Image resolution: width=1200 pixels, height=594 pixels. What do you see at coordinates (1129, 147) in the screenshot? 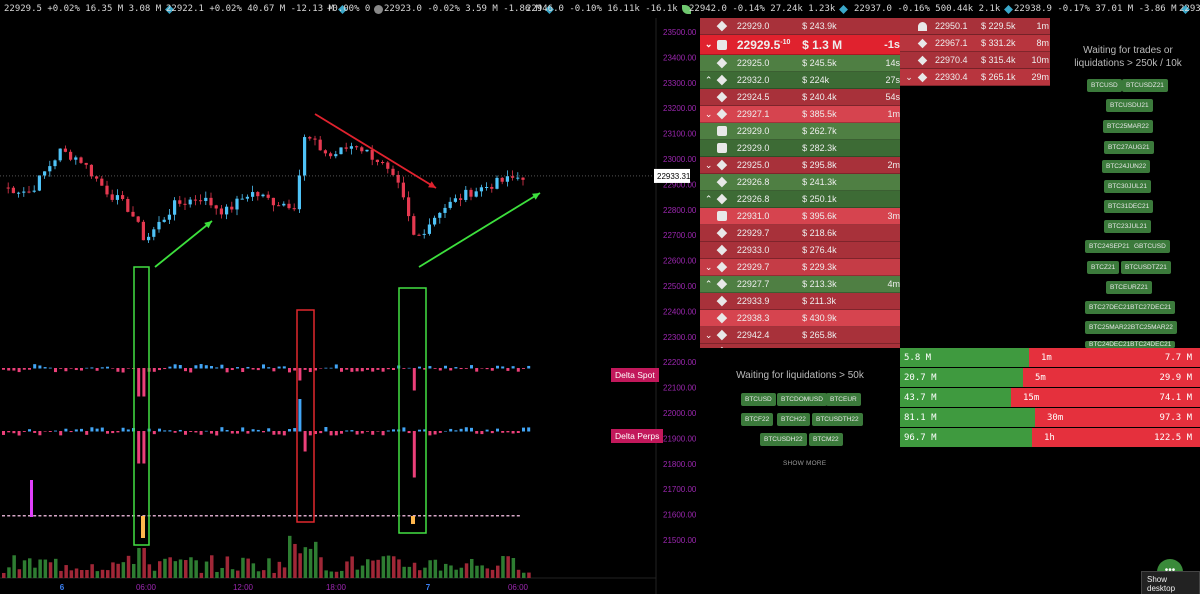
I see `exchange-chip: BTC27AUG21` at bounding box center [1129, 147].